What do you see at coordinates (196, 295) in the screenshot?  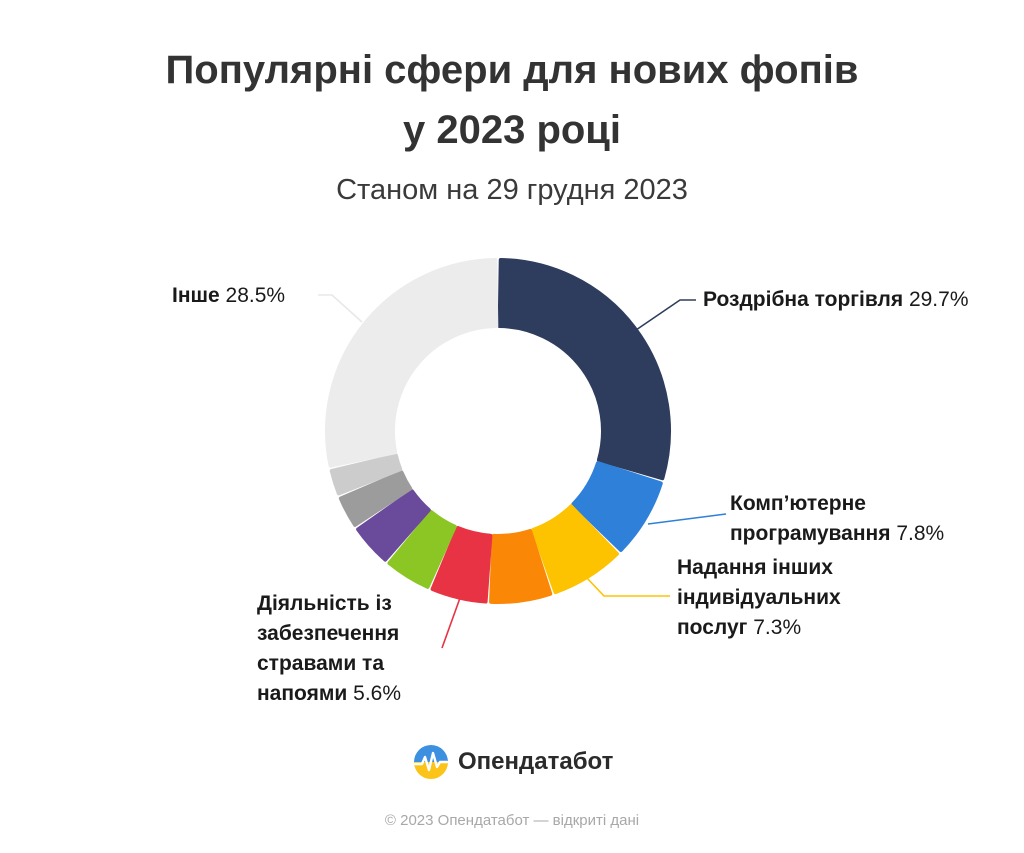 I see `label-other-name: Інше` at bounding box center [196, 295].